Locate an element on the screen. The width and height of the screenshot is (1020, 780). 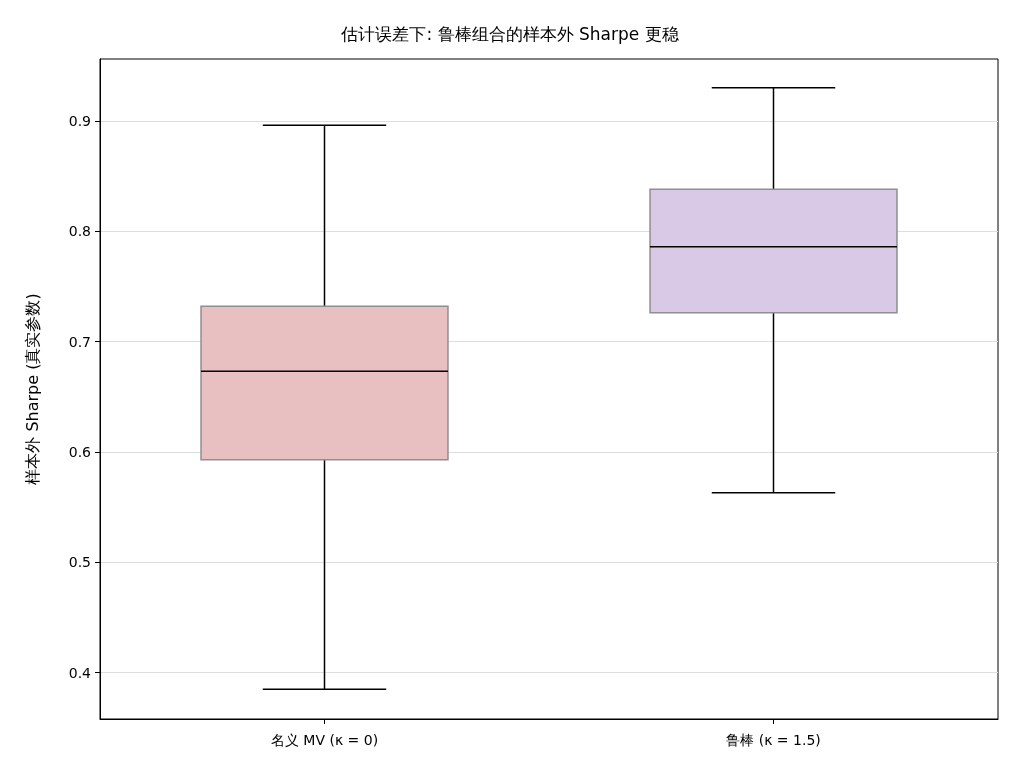
y-tick-label: 0.8 is located at coordinates (79, 231).